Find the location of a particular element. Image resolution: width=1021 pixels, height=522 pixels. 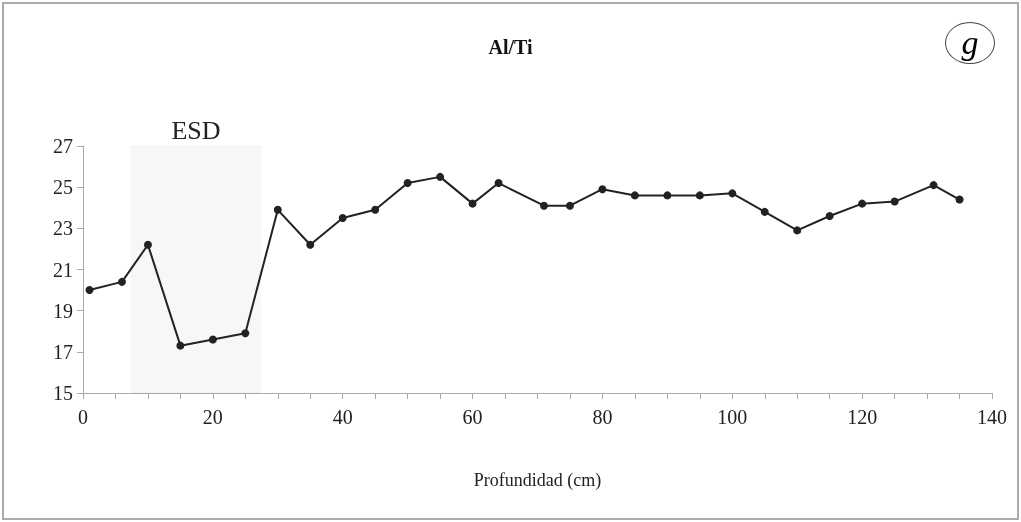

x-tick-label: 120 is located at coordinates (862, 417).